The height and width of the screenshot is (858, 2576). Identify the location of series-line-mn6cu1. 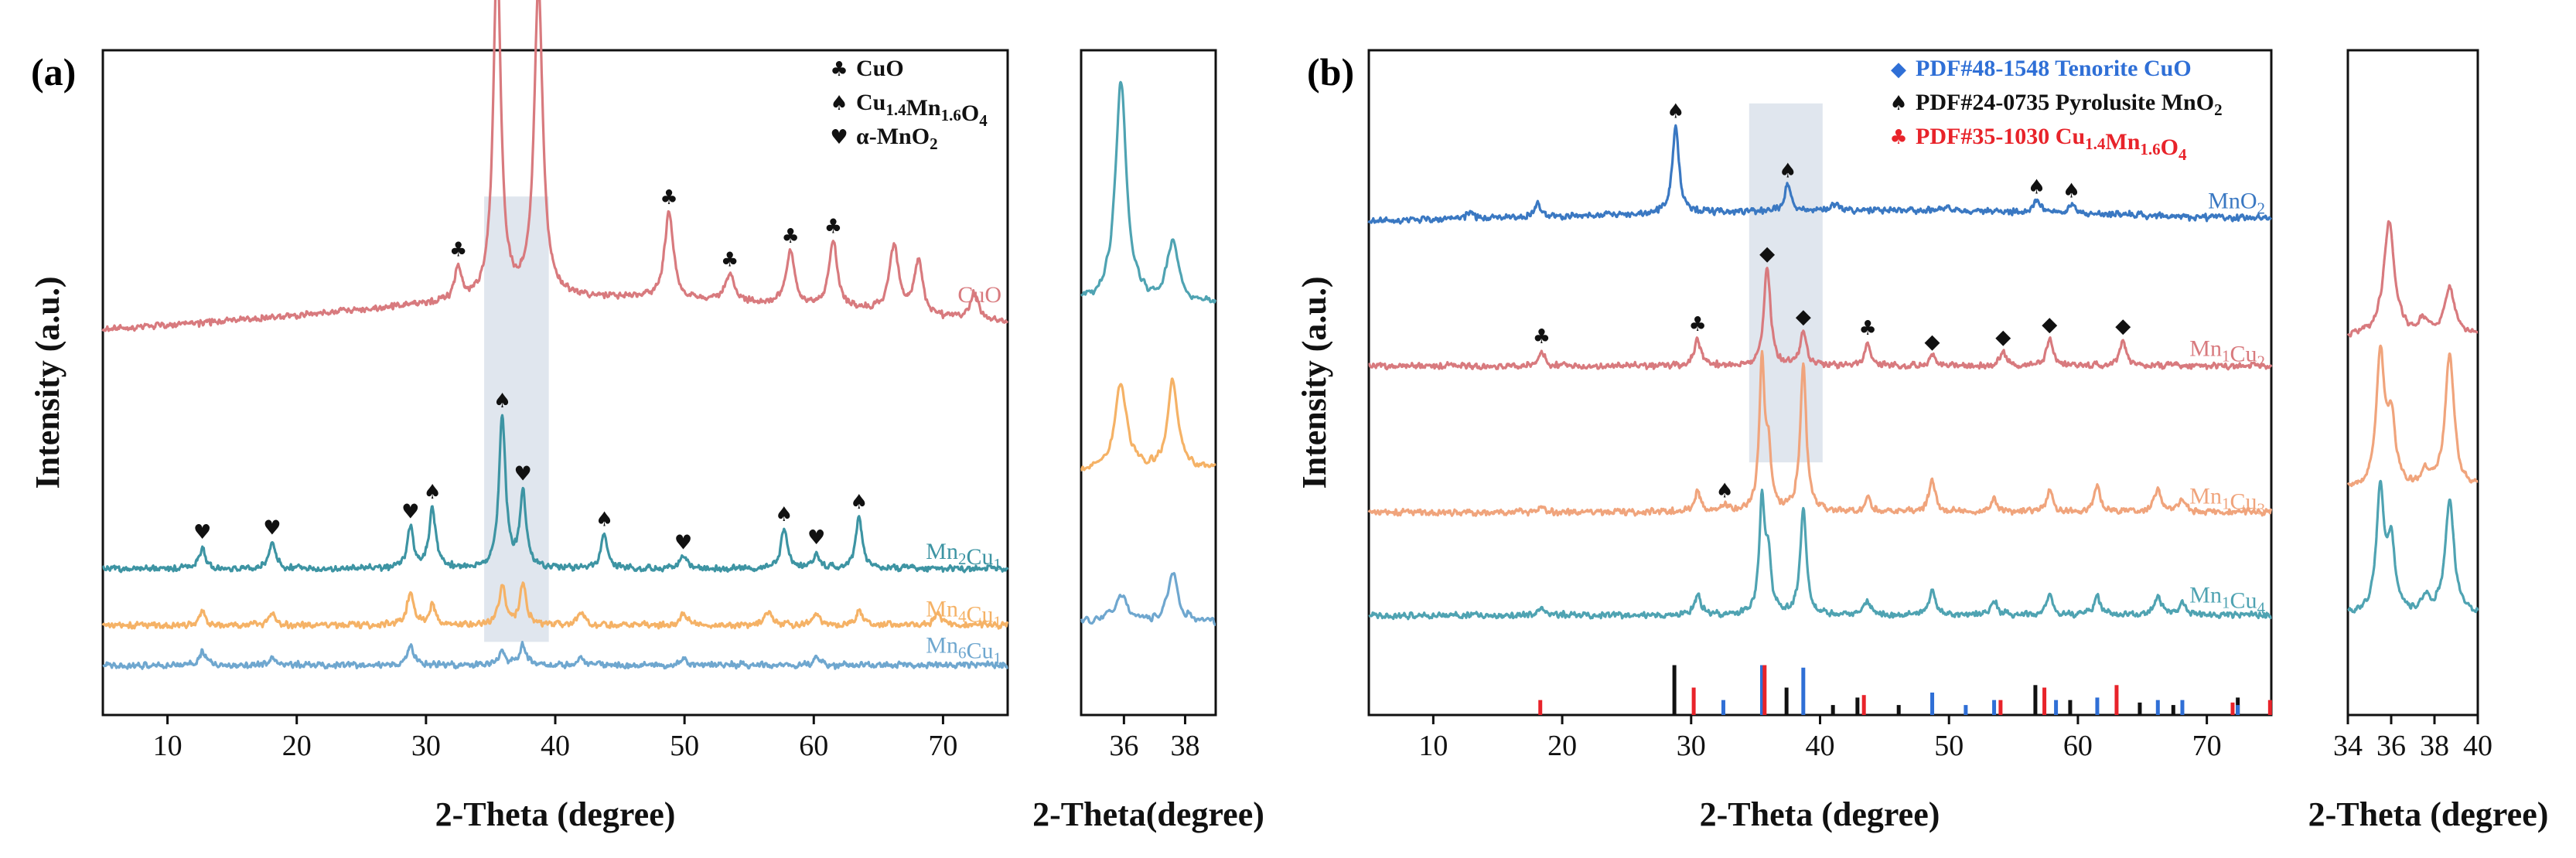
(555, 655).